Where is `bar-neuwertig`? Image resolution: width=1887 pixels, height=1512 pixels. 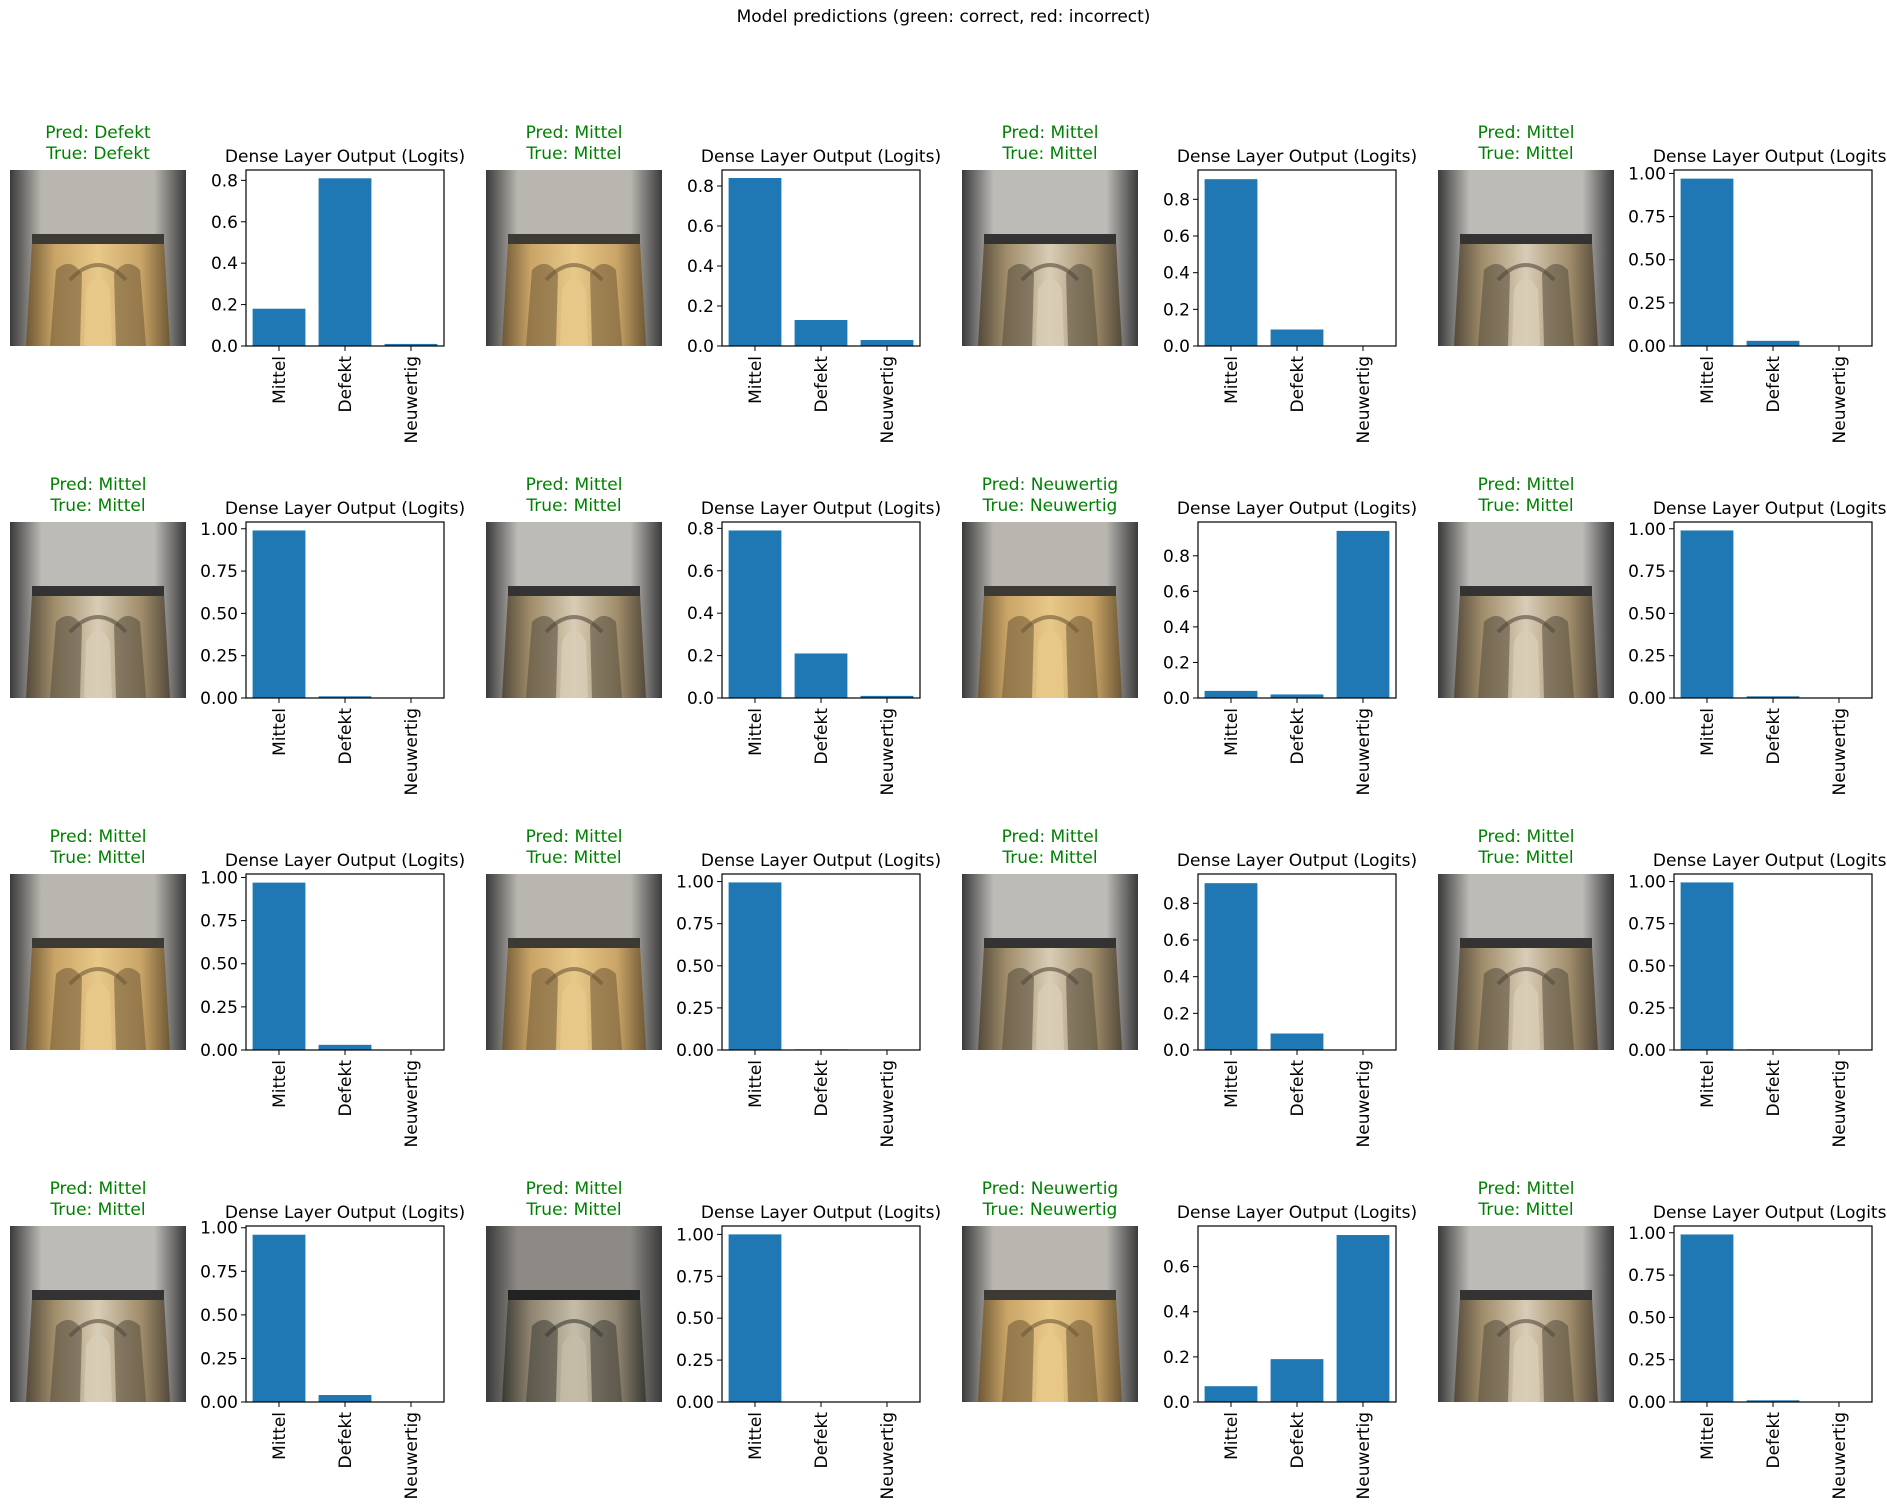
bar-neuwertig is located at coordinates (887, 343).